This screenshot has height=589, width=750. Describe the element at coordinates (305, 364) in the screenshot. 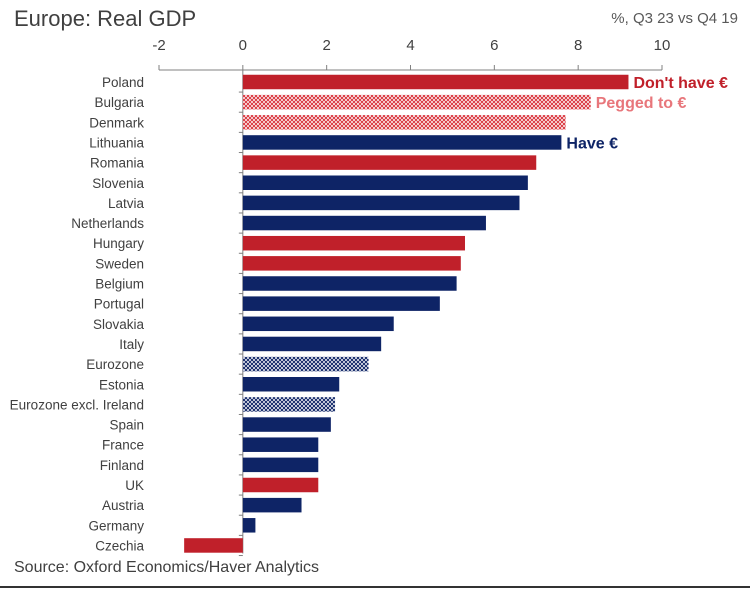

I see `bar-eurozone` at that location.